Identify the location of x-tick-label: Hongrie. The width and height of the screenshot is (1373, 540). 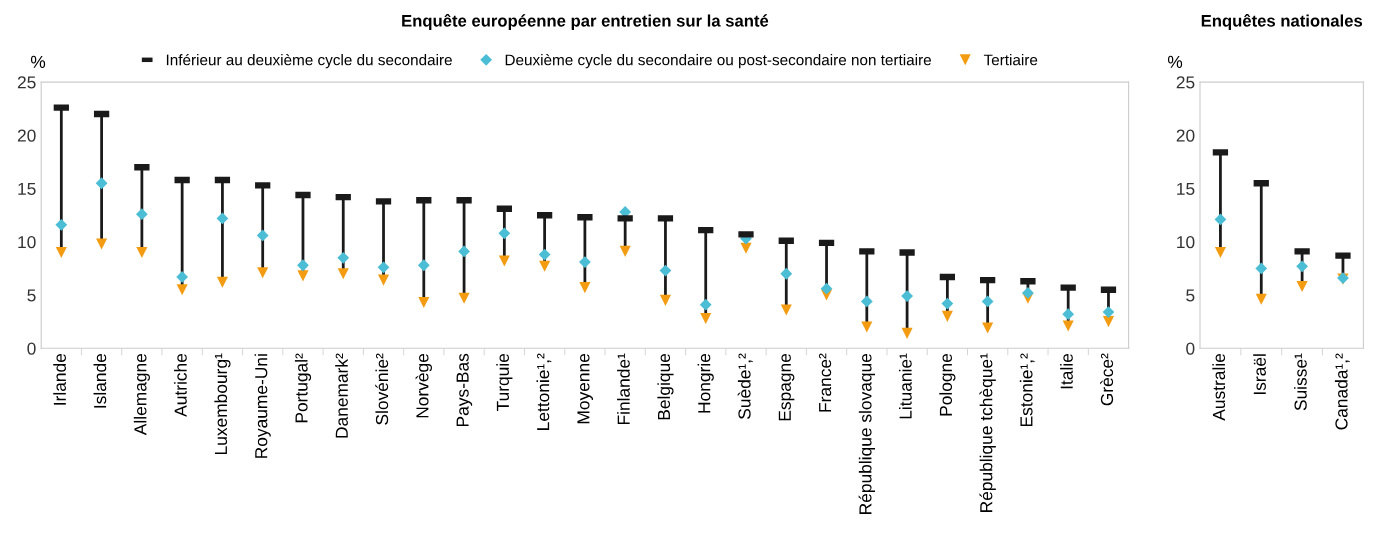
(705, 383).